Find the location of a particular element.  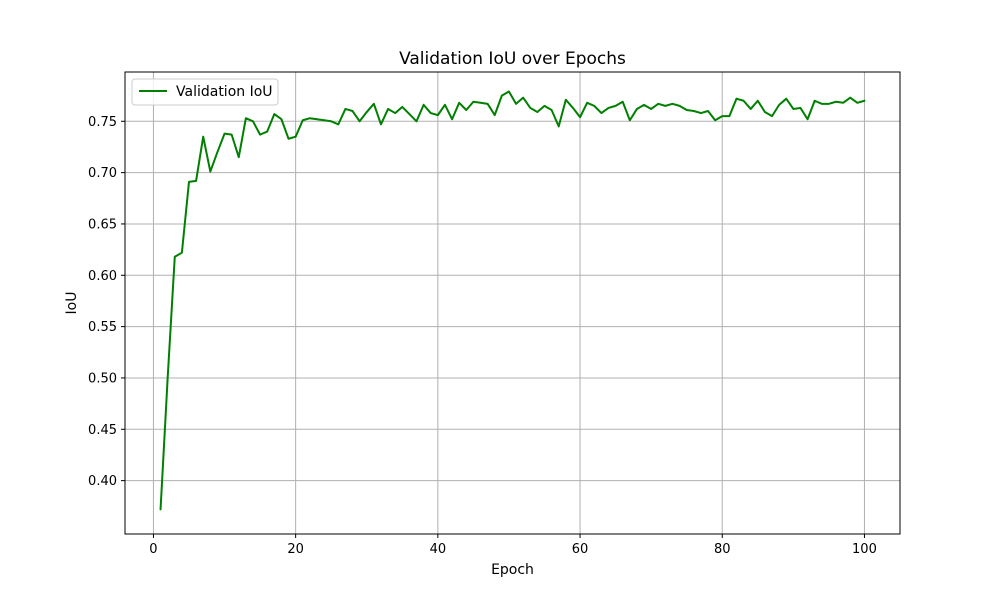

x-tick-label: 0 is located at coordinates (153, 549).